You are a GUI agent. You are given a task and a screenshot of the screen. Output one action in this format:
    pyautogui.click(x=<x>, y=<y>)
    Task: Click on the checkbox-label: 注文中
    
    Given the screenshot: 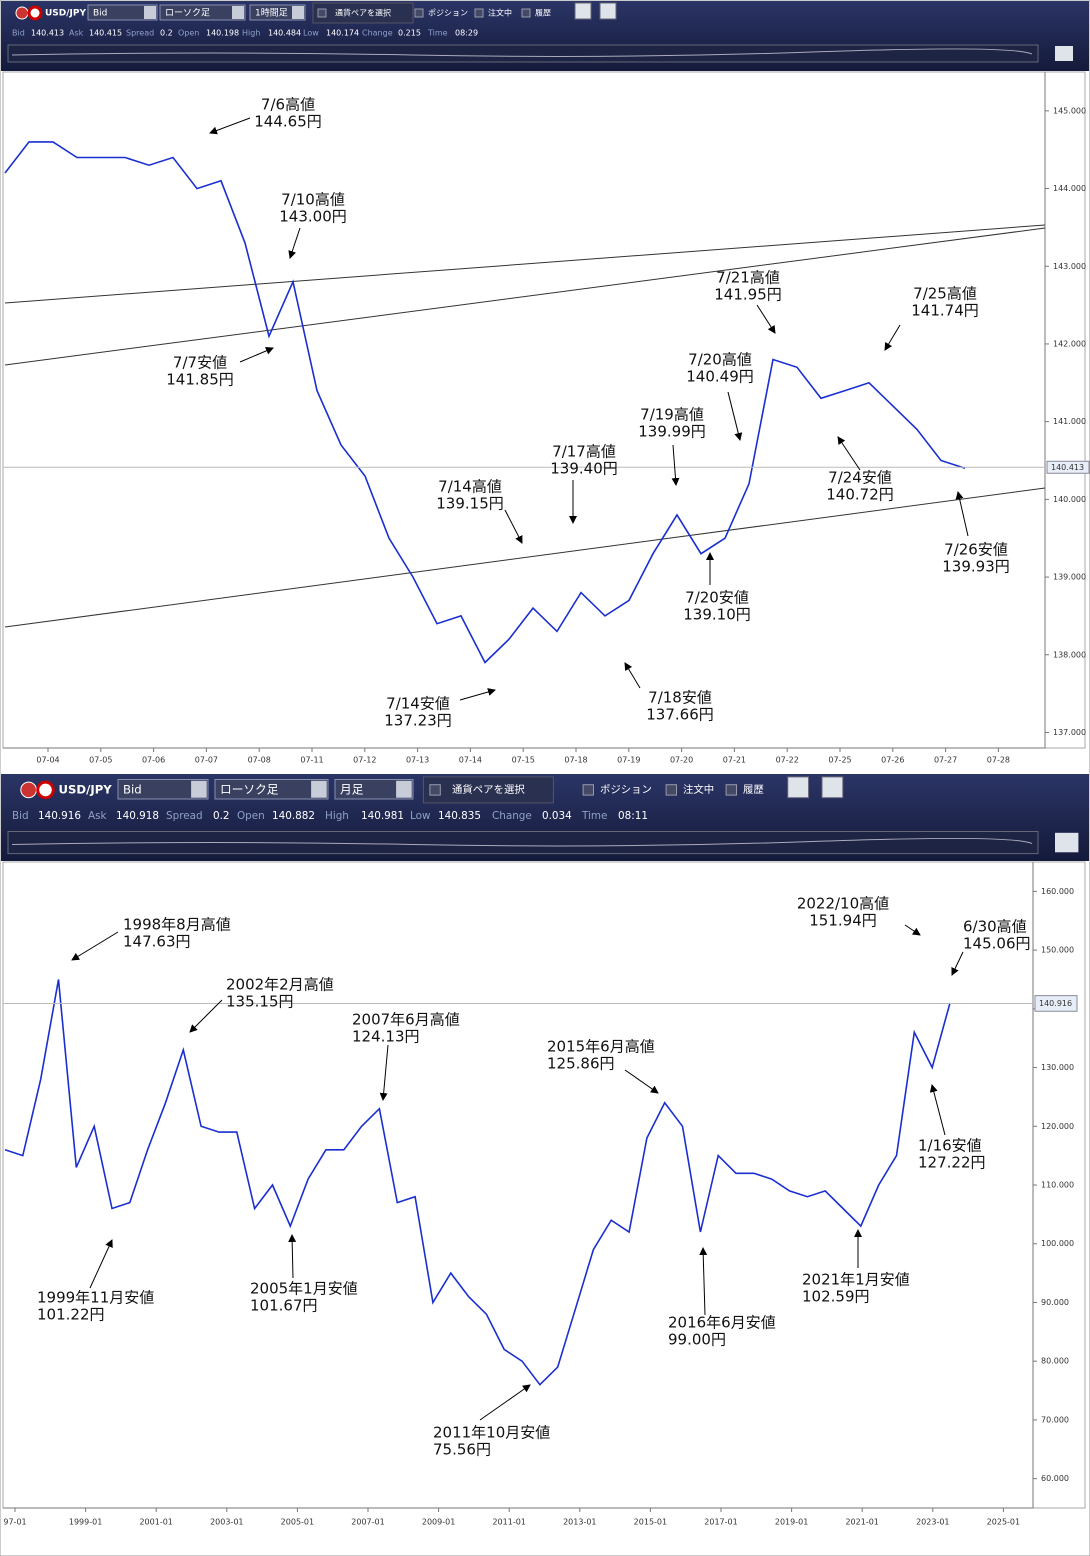 What is the action you would take?
    pyautogui.click(x=698, y=789)
    